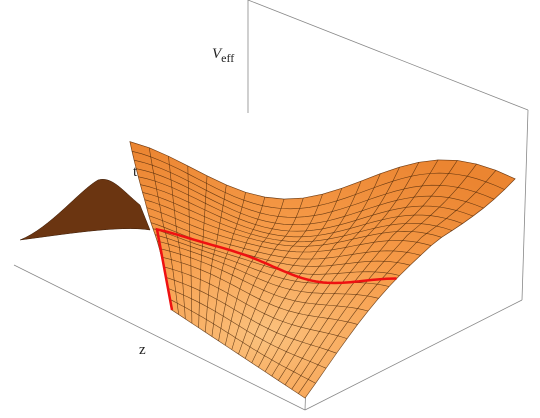  I want to click on curve, so click(276, 269).